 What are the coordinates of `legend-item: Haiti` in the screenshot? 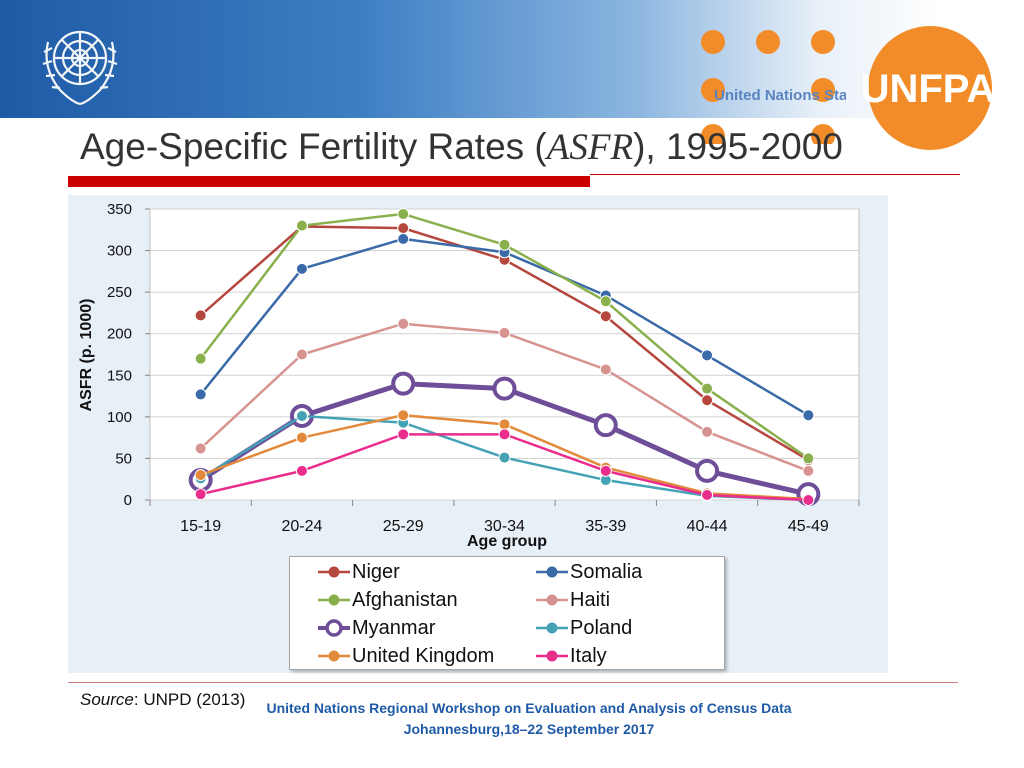 It's located at (573, 600).